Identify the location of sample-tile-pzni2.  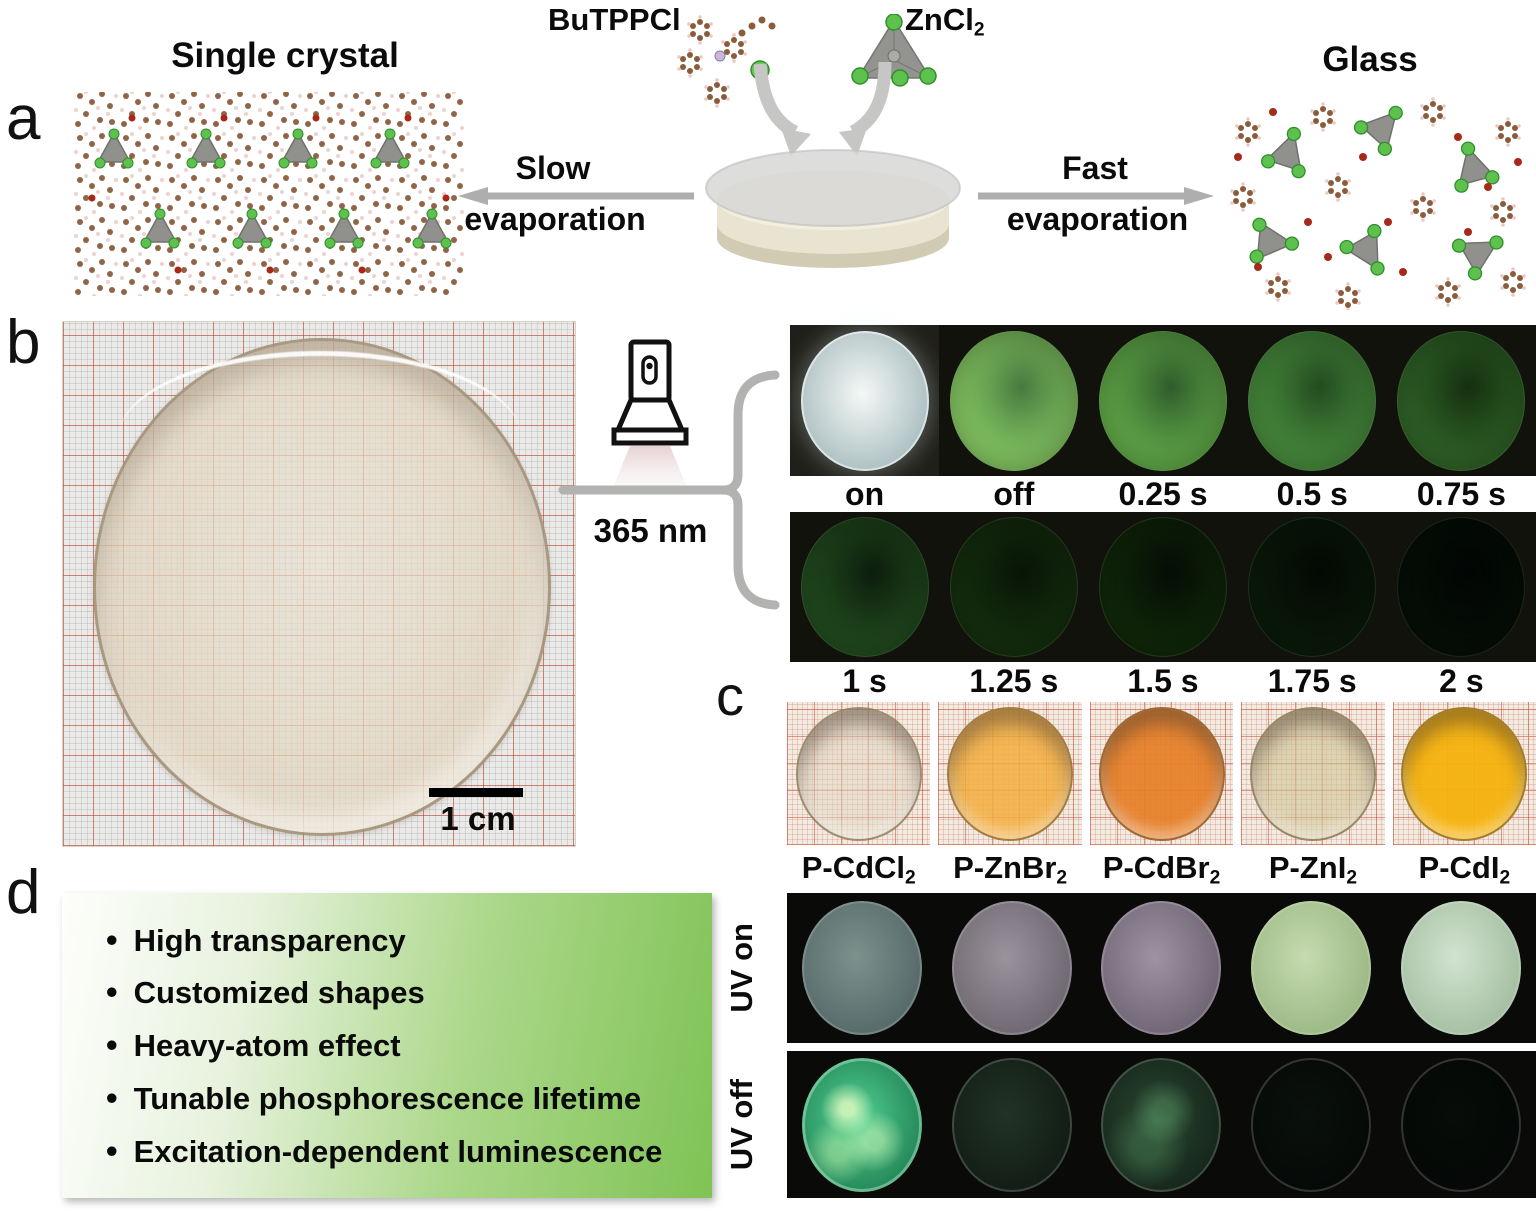
(1313, 773).